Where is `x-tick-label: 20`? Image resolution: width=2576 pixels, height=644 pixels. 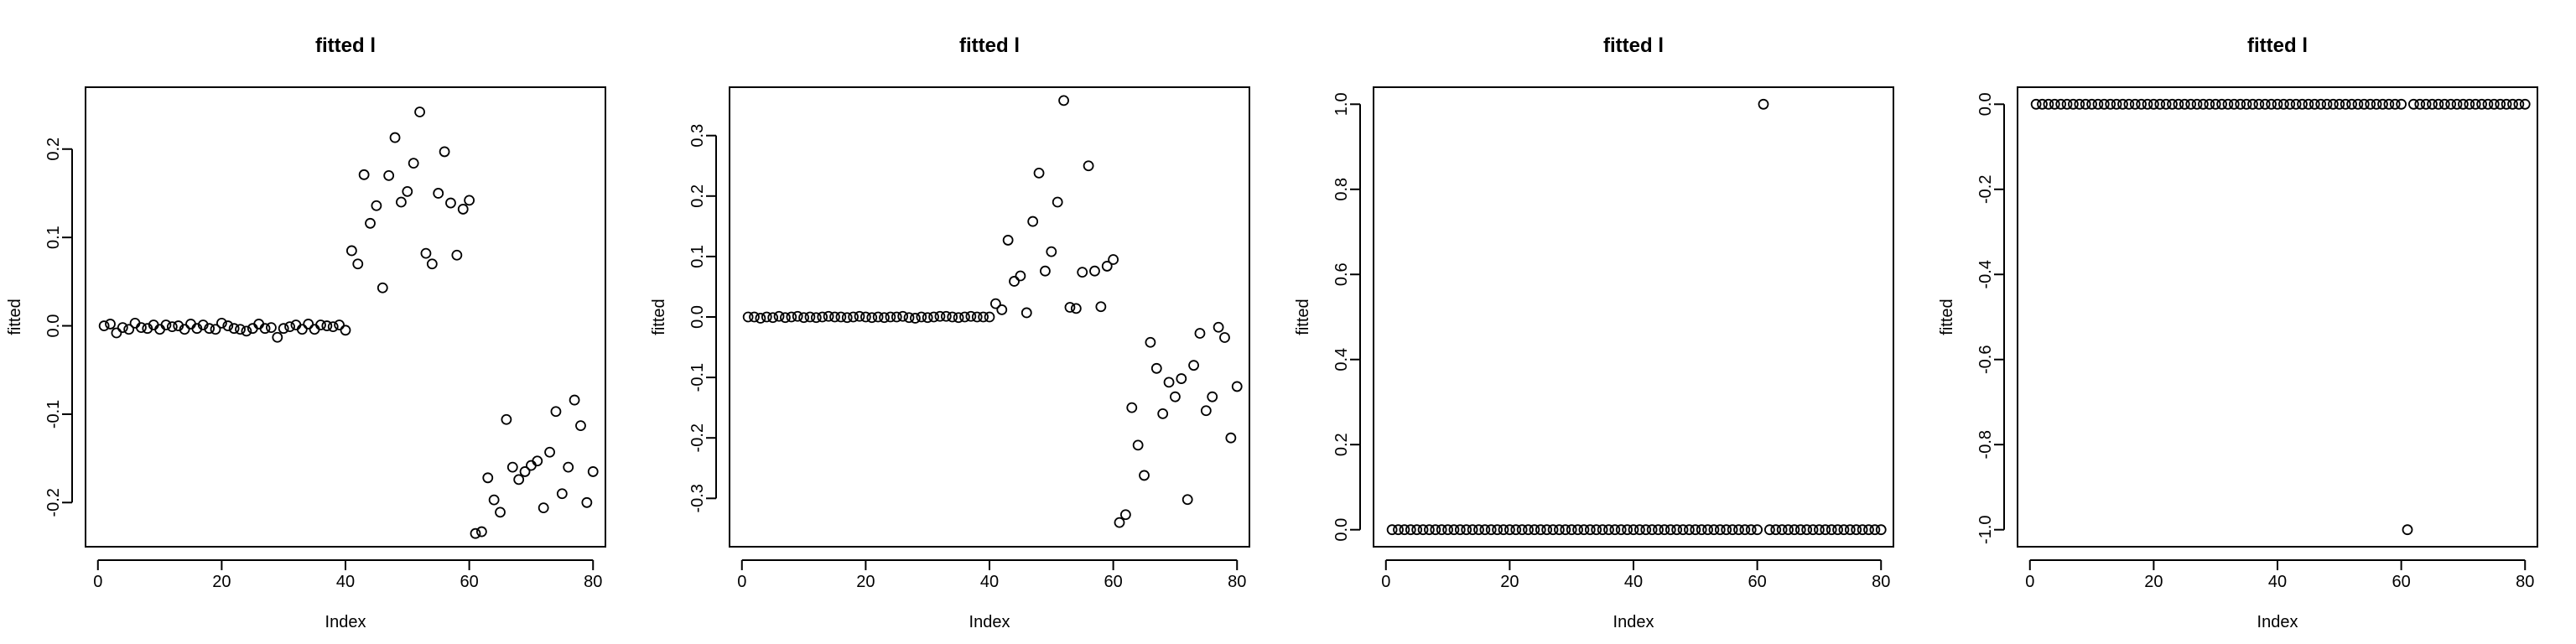 x-tick-label: 20 is located at coordinates (2153, 582).